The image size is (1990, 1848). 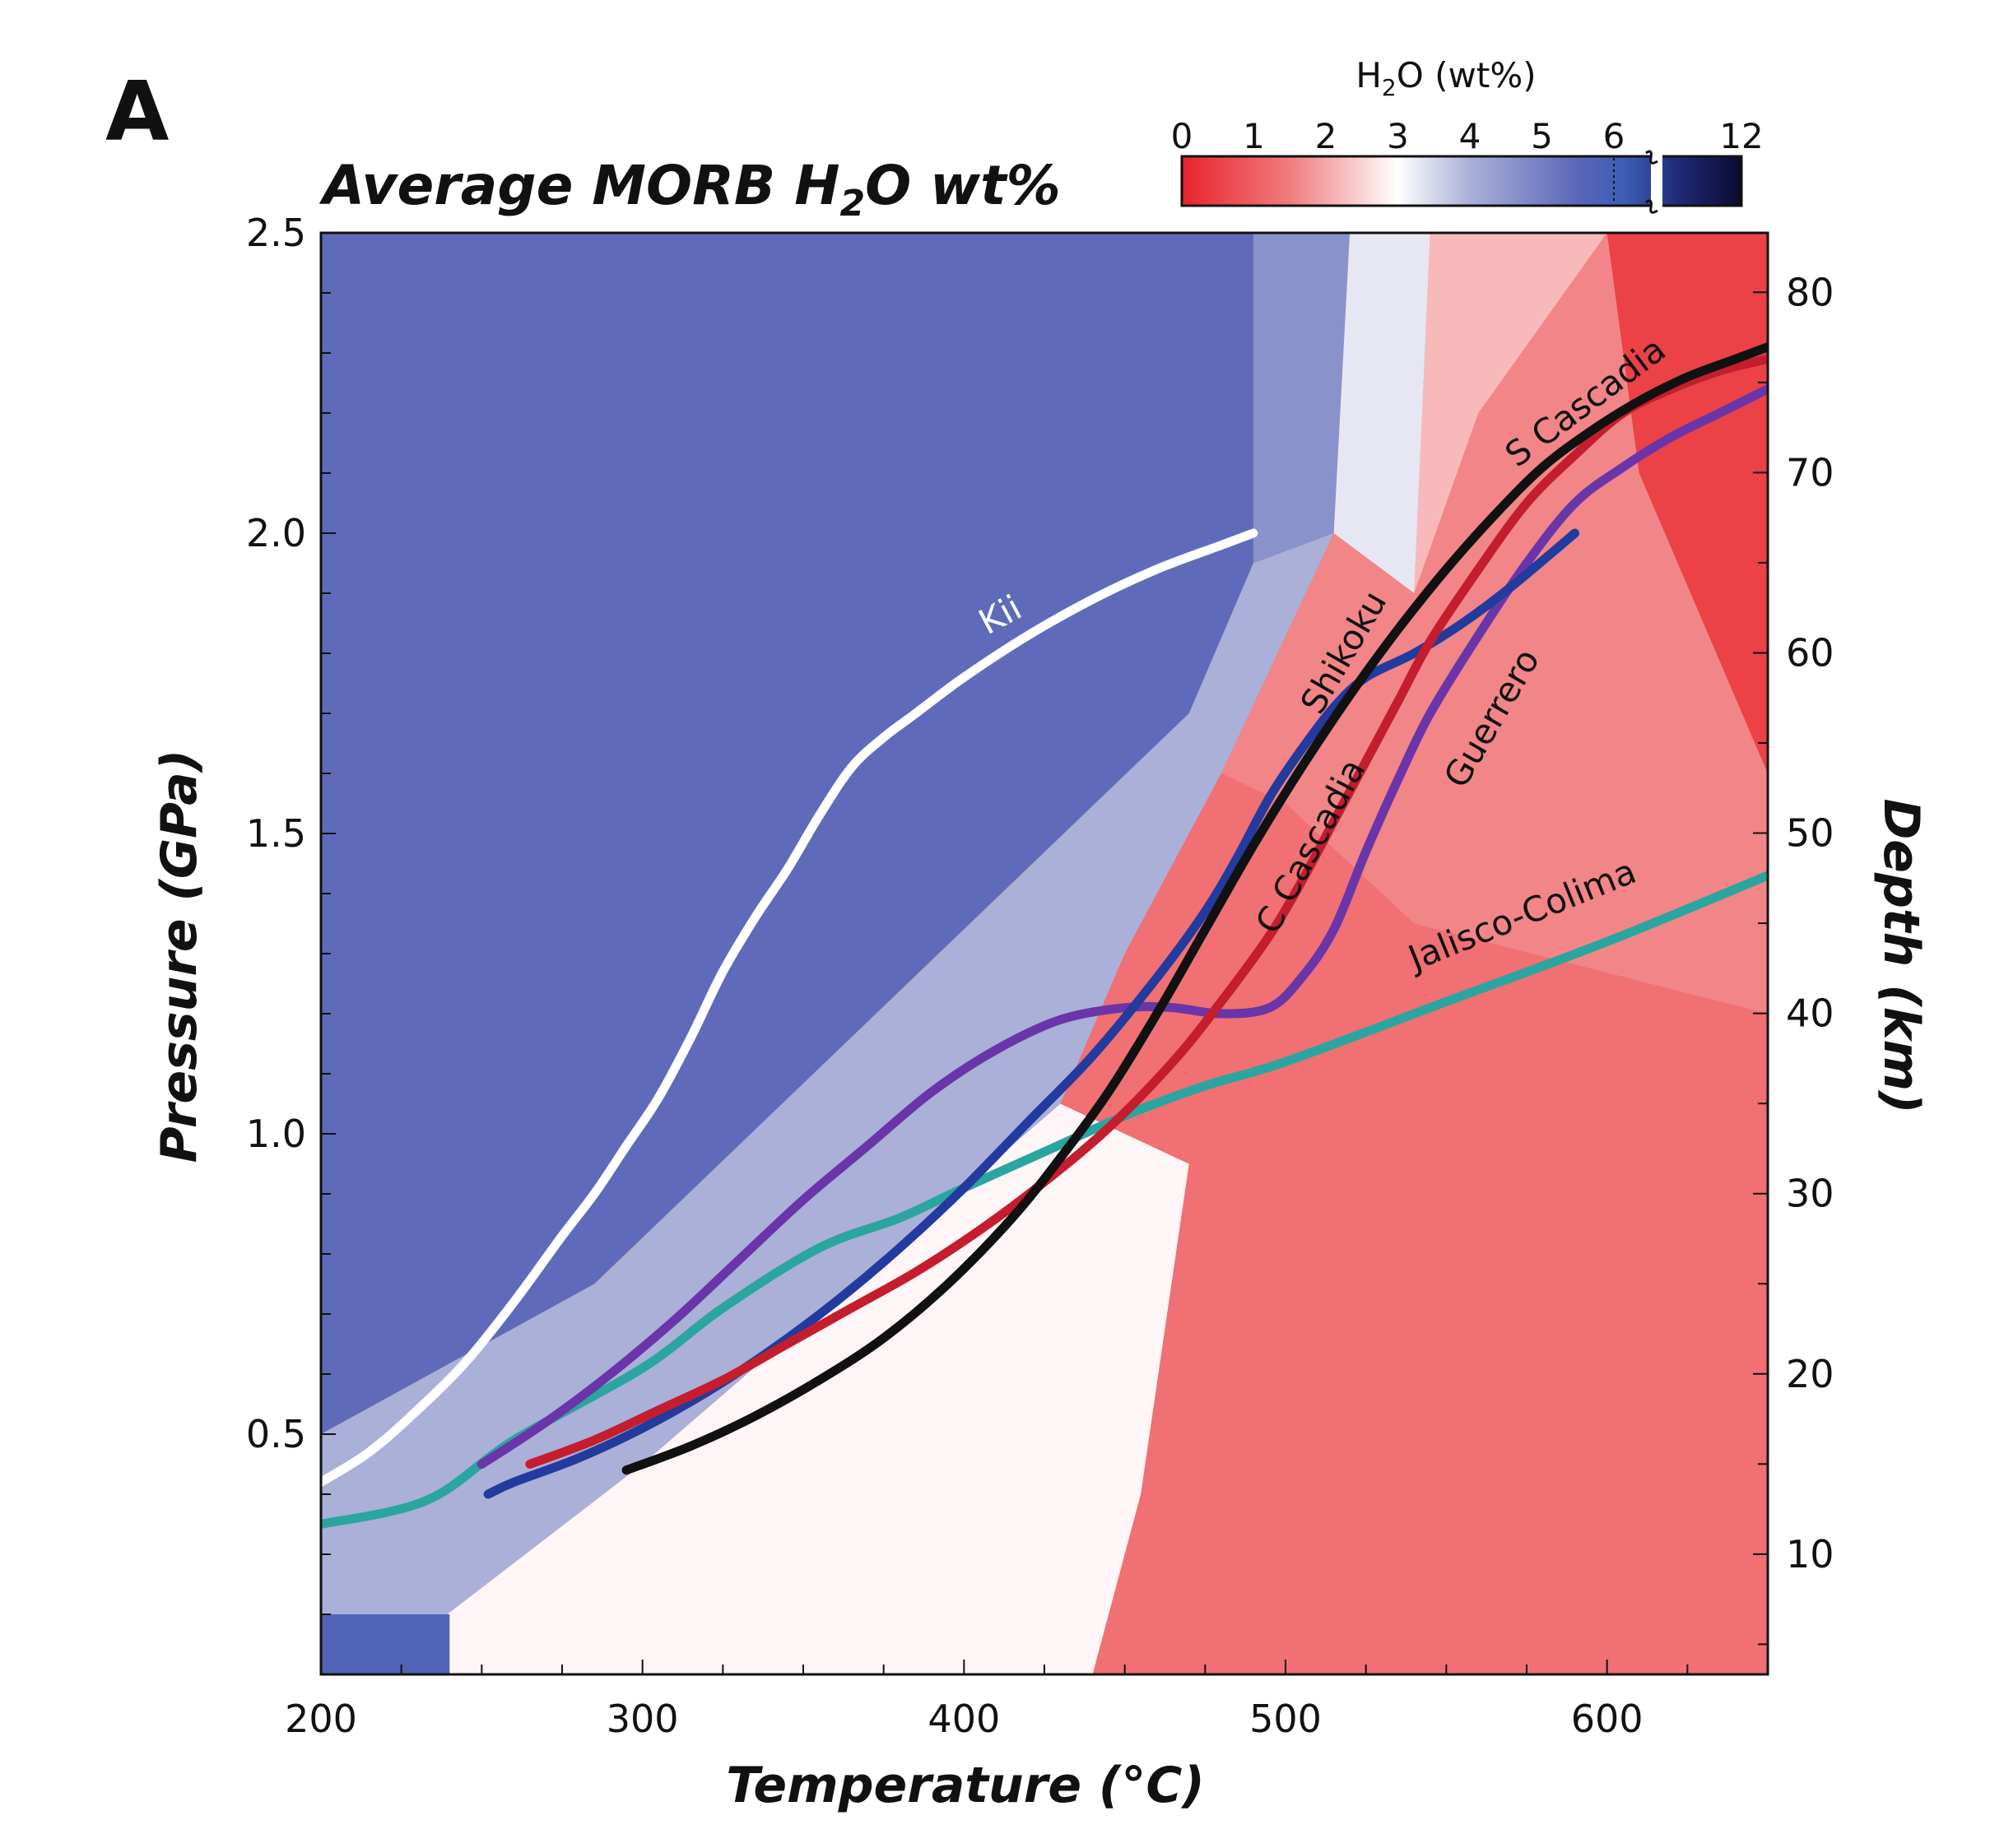 I want to click on y-tick-label: 2.5, so click(x=276, y=233).